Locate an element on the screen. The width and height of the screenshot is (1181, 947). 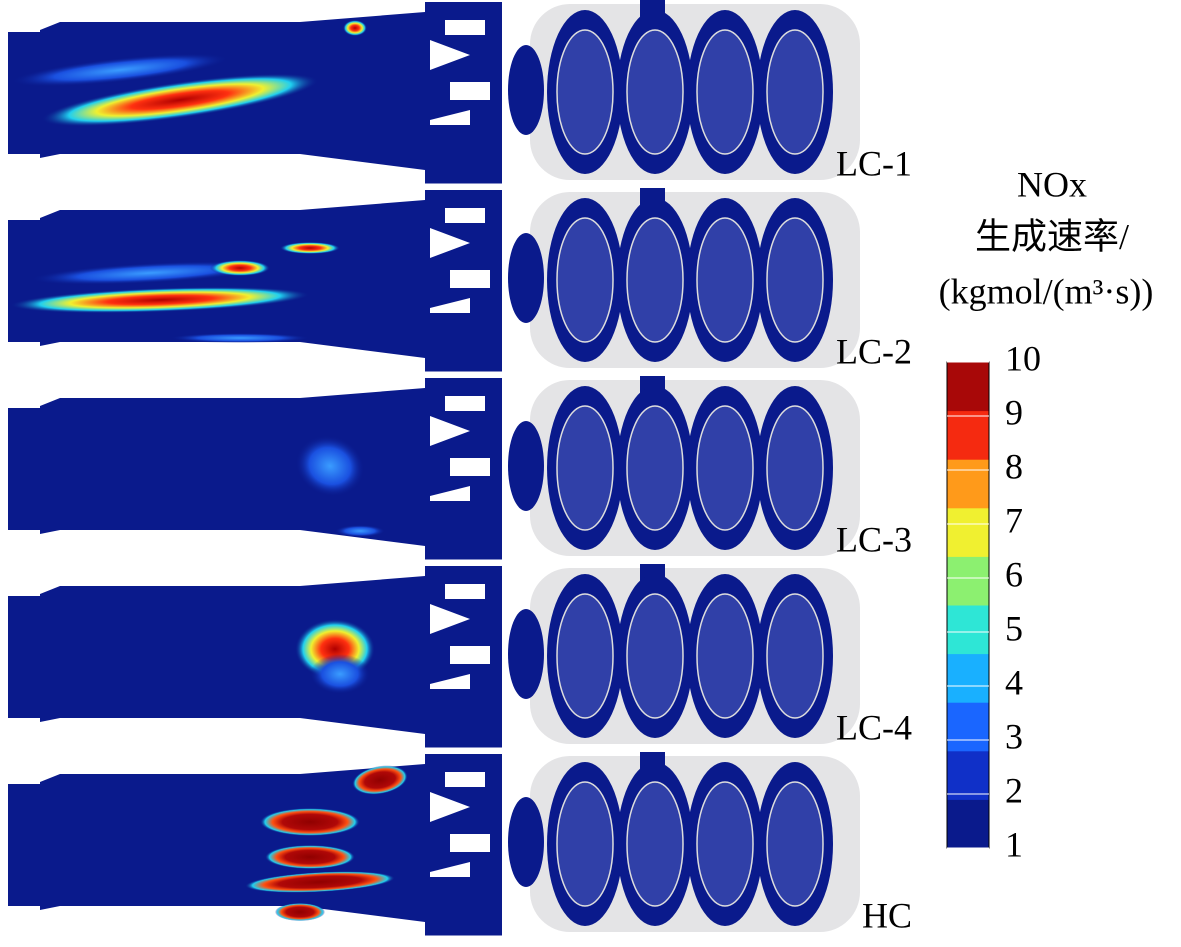
colorbar-tick-label: 10 is located at coordinates (1023, 358).